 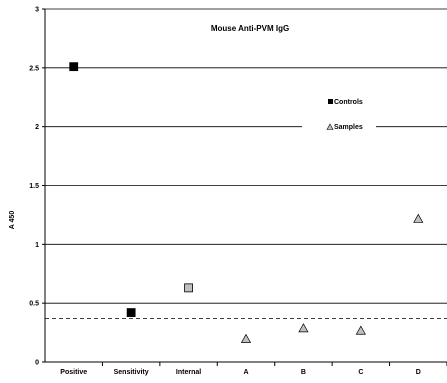 I want to click on x-tick-label: Positive, so click(x=73, y=372).